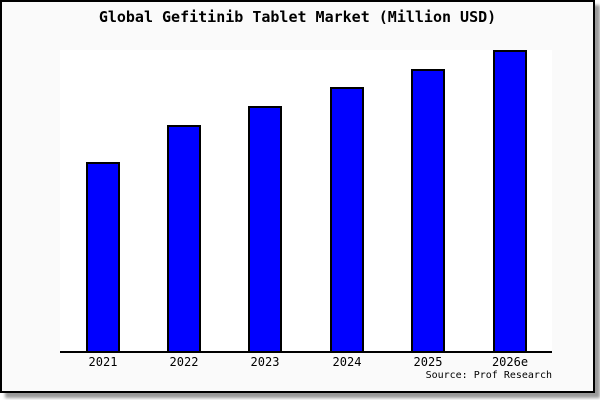 The width and height of the screenshot is (600, 400). What do you see at coordinates (184, 362) in the screenshot?
I see `x-tick-label-2022: 2022` at bounding box center [184, 362].